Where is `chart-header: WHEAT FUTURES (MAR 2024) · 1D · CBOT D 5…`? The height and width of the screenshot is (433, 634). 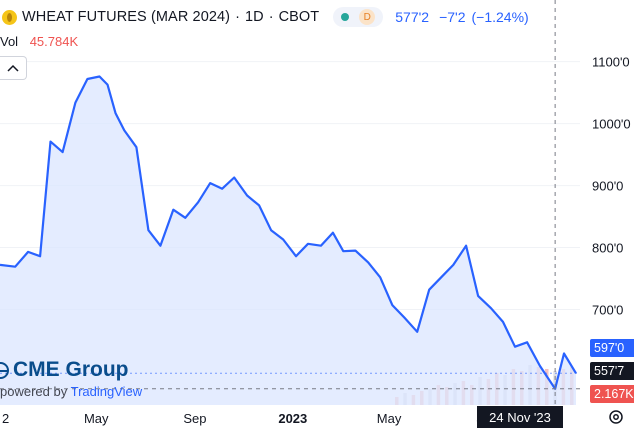 chart-header: WHEAT FUTURES (MAR 2024) · 1D · CBOT D 5… is located at coordinates (264, 17).